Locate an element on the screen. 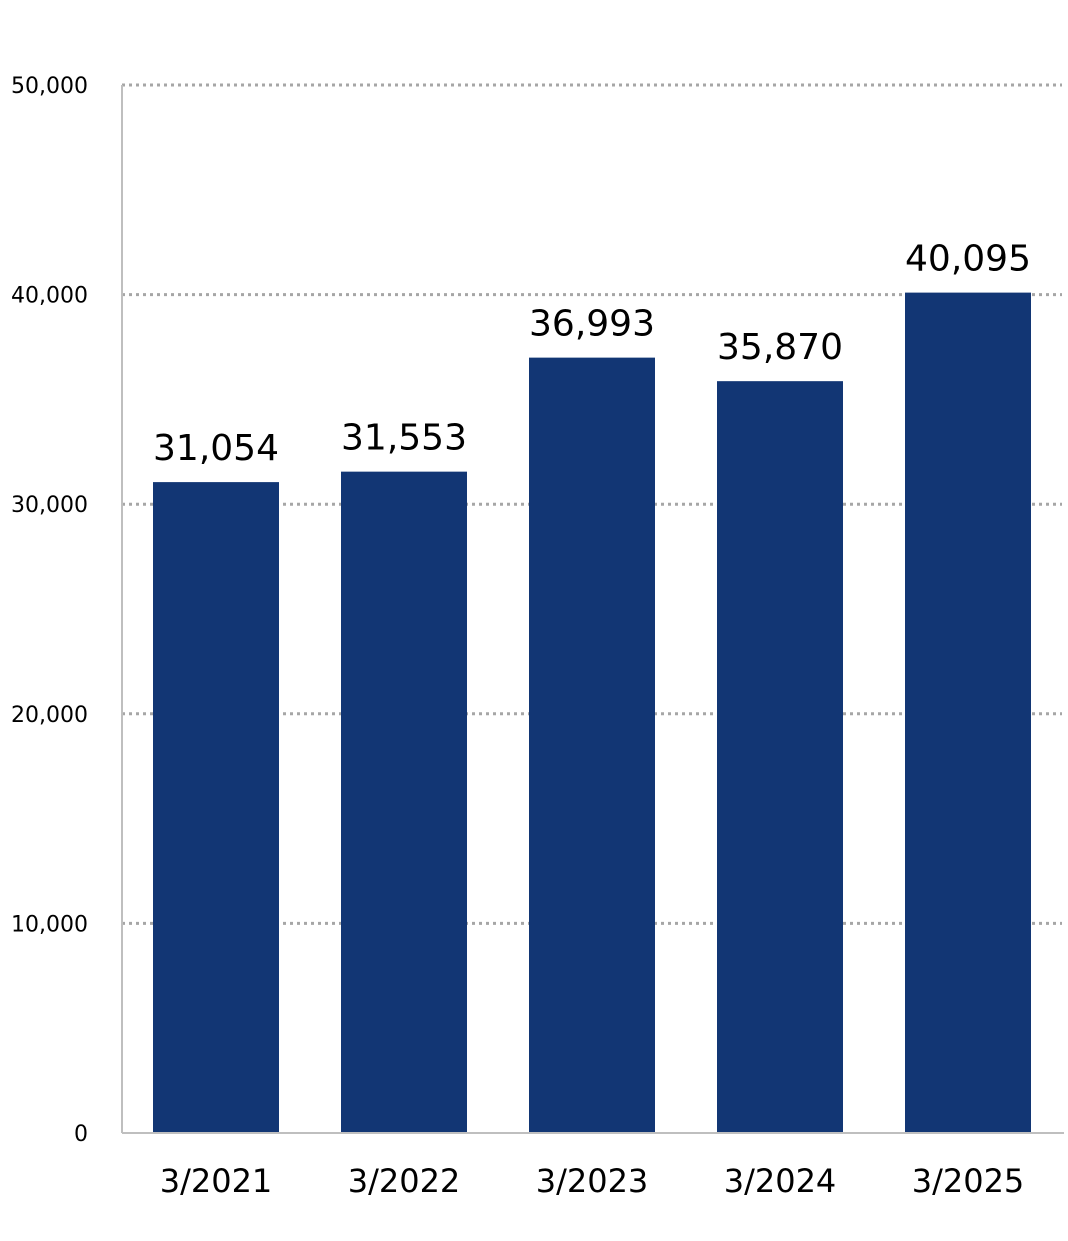 The image size is (1068, 1241). y-tick-label: 20,000 is located at coordinates (49, 715).